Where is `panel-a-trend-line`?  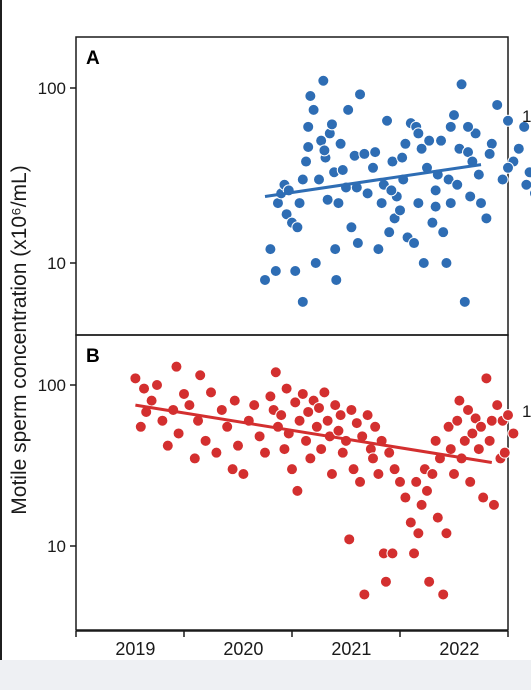 panel-a-trend-line is located at coordinates (373, 180).